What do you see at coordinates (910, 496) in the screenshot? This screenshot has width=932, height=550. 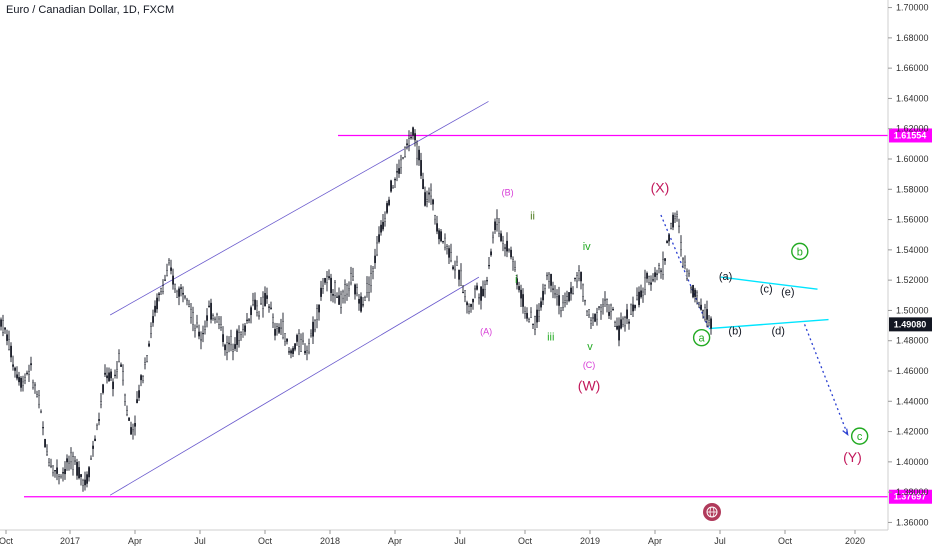 I see `price-level-tag` at bounding box center [910, 496].